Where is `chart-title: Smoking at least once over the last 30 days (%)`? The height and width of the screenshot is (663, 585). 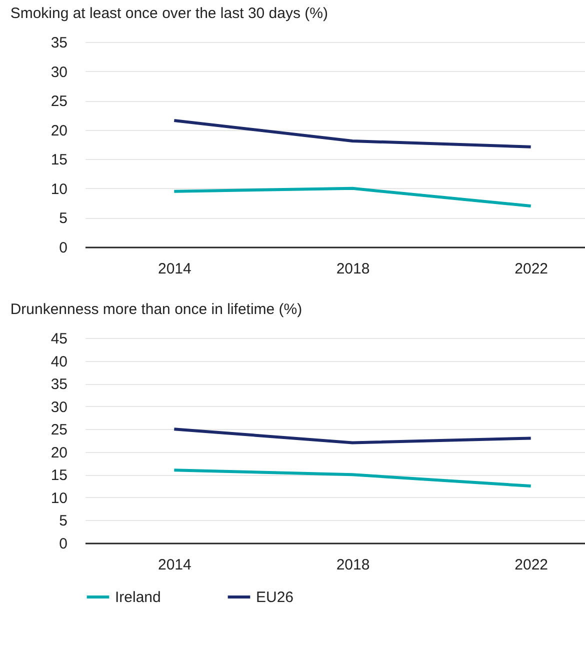
chart-title: Smoking at least once over the last 30 days (%) is located at coordinates (169, 13).